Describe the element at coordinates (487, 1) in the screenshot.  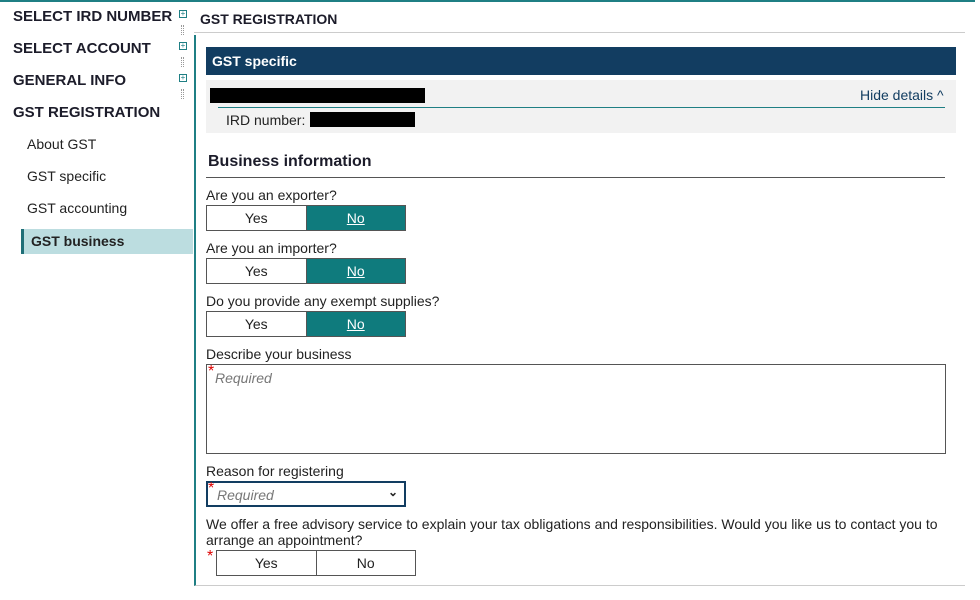
I see `top-border` at that location.